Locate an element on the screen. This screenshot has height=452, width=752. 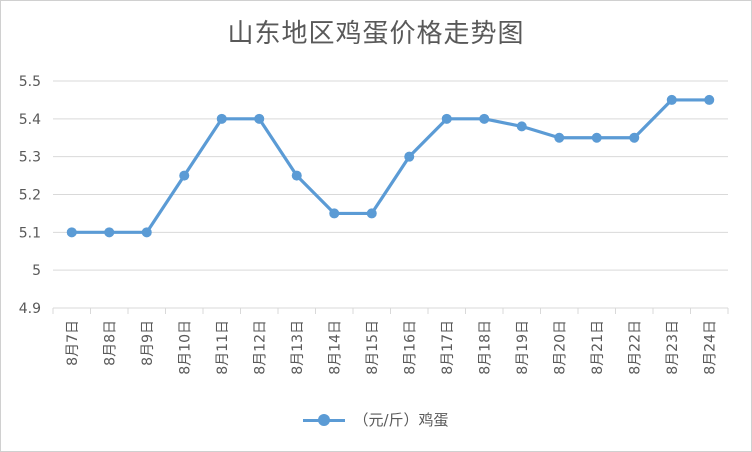
x-tick-label: 8月20日 is located at coordinates (560, 347).